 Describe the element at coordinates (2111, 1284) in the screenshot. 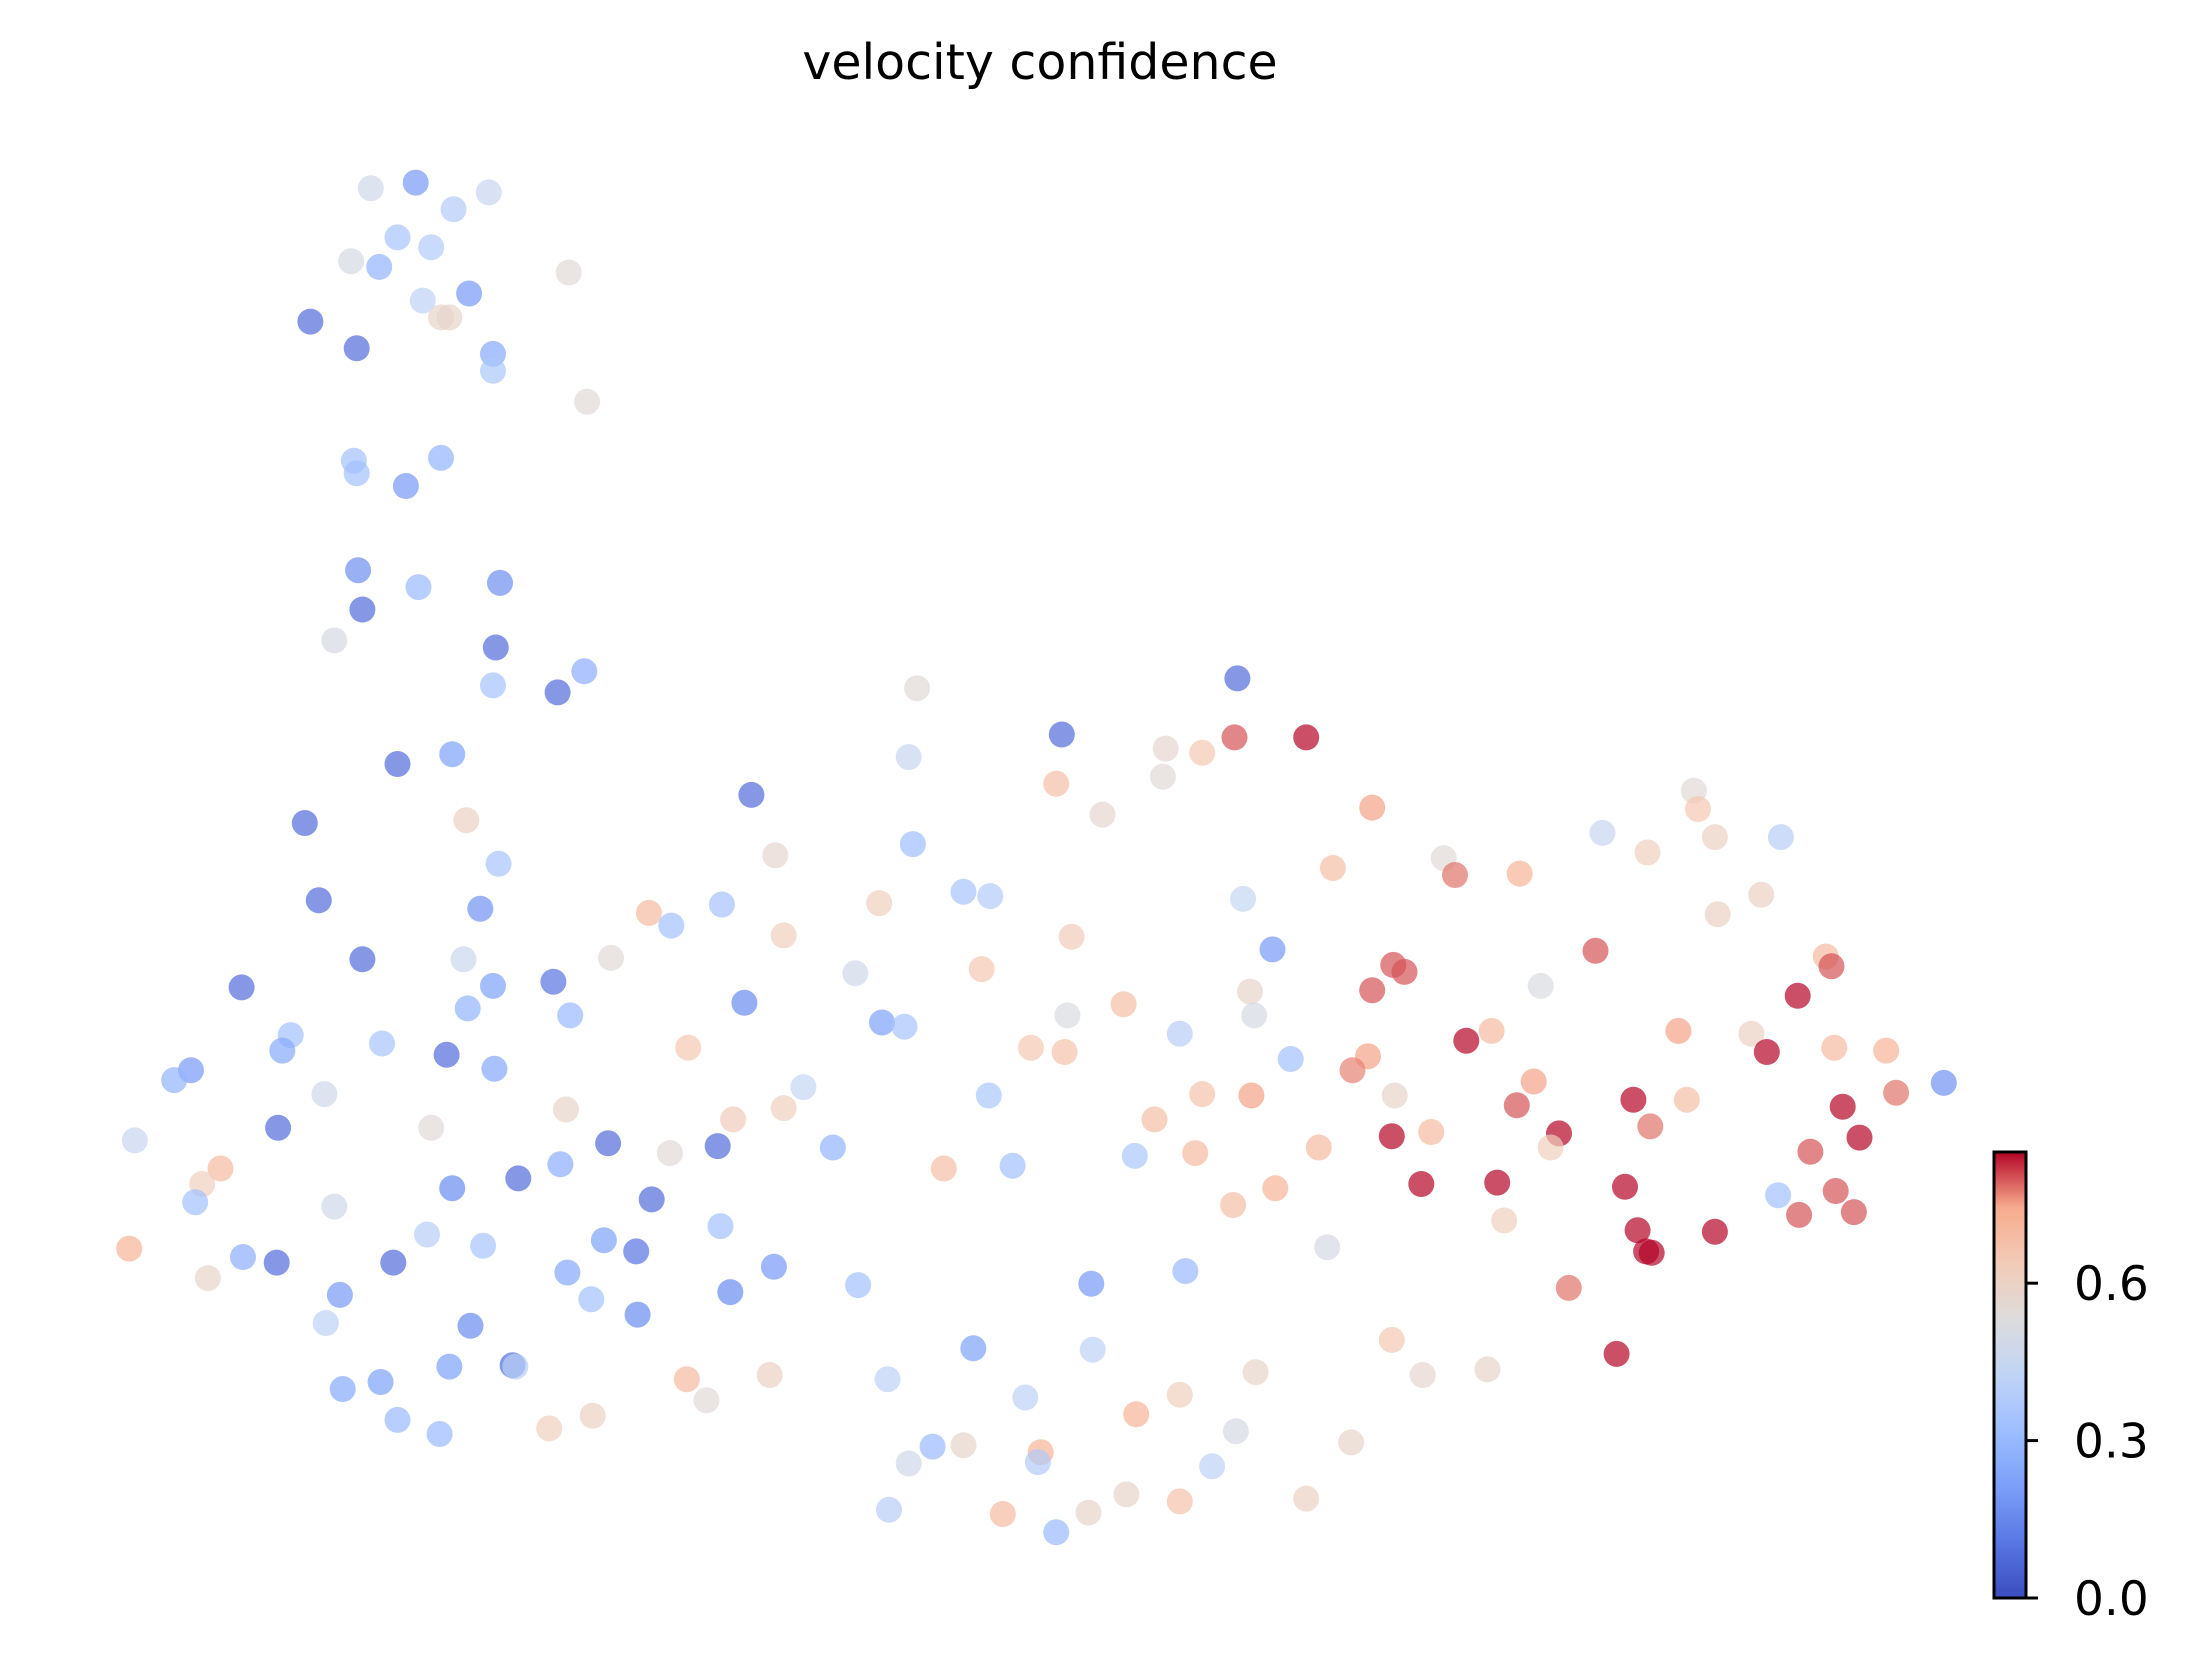

I see `colorbar-tick-label-2: 0.6` at that location.